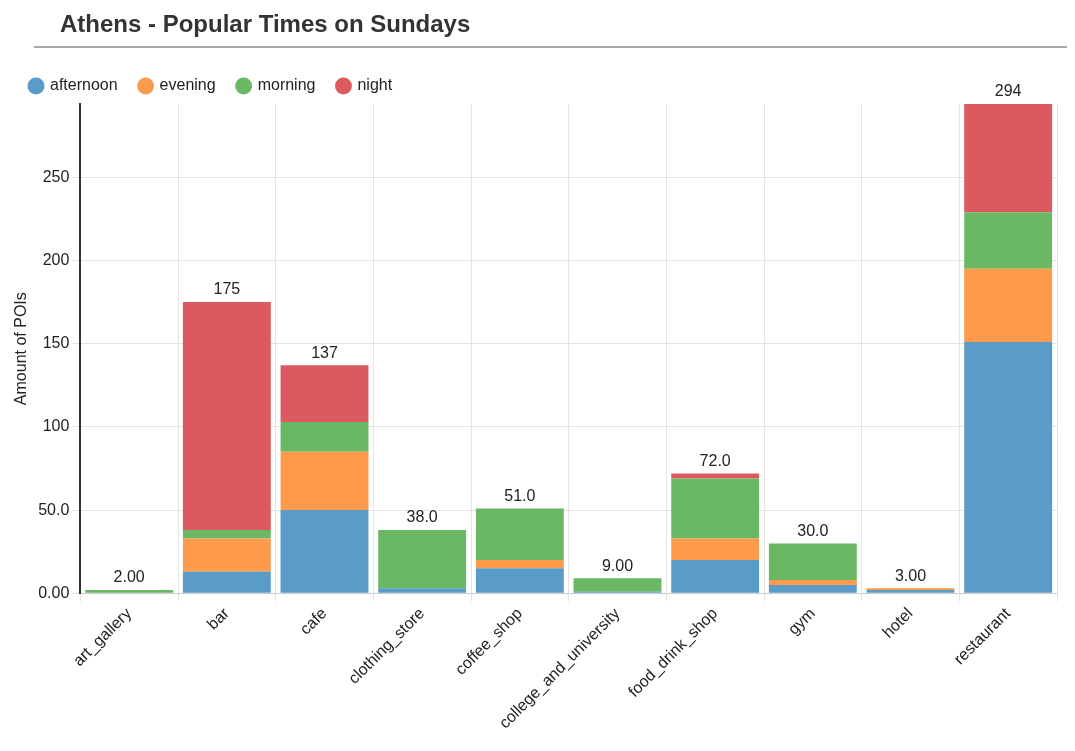 The height and width of the screenshot is (751, 1075). What do you see at coordinates (187, 85) in the screenshot?
I see `legend-label: evening` at bounding box center [187, 85].